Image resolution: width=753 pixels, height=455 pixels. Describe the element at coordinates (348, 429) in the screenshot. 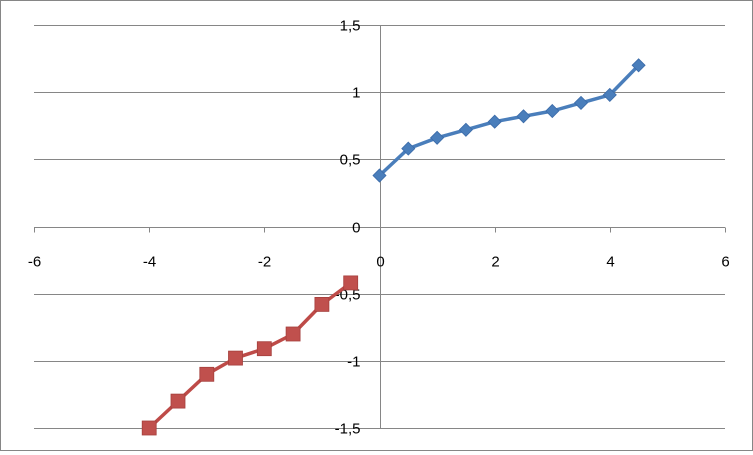

I see `y-tick-label-0: -1,5` at that location.